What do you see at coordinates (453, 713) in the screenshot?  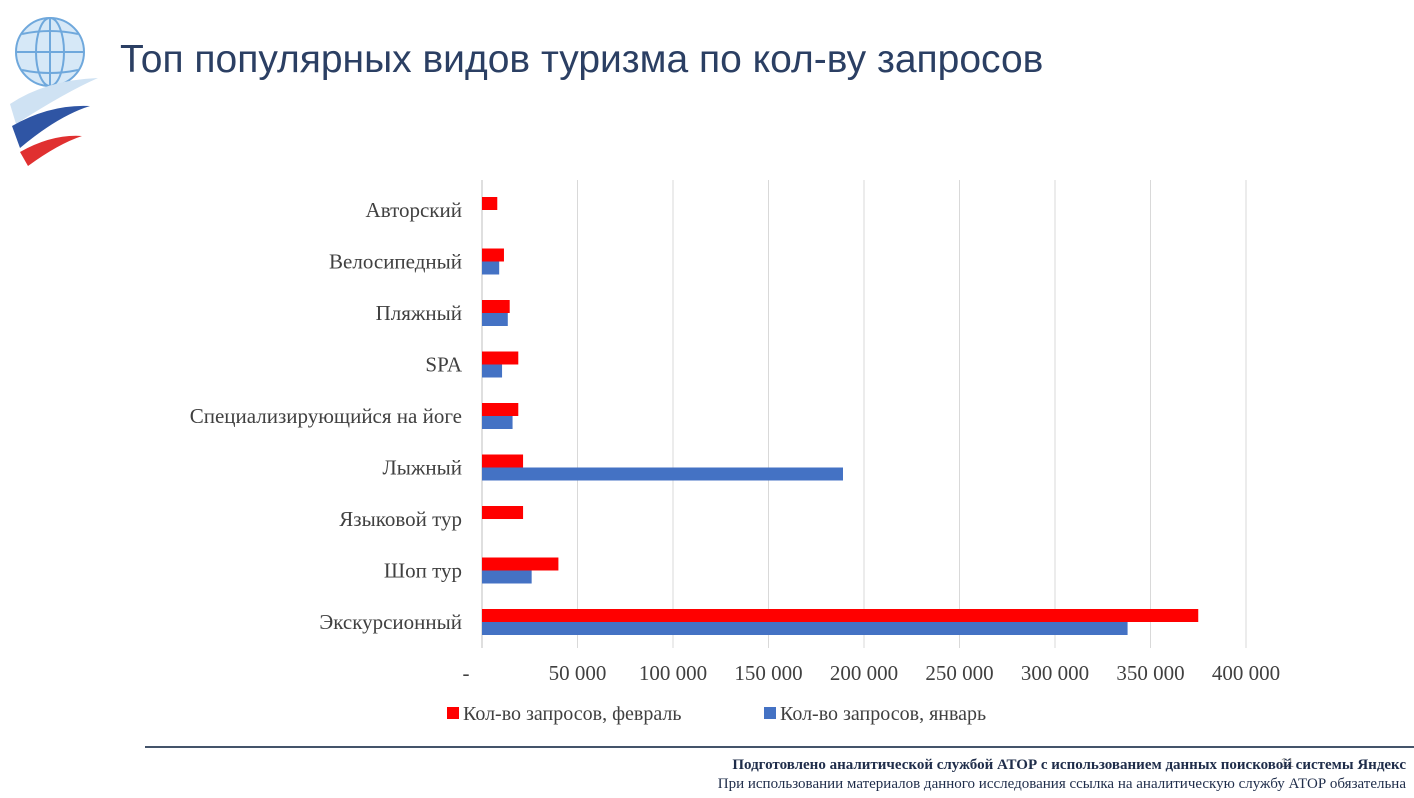 I see `legend-swatch-feb` at bounding box center [453, 713].